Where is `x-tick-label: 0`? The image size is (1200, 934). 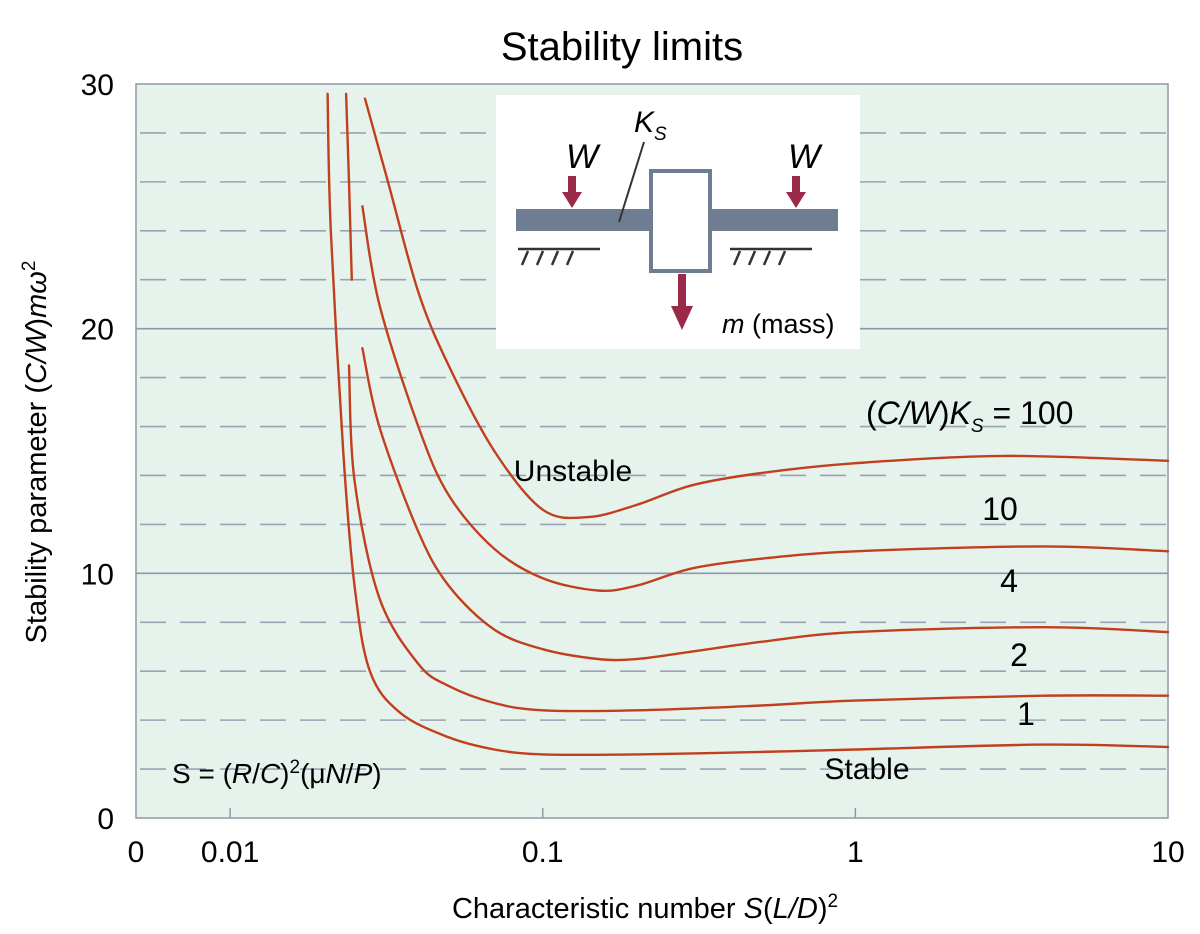
x-tick-label: 0 is located at coordinates (136, 852).